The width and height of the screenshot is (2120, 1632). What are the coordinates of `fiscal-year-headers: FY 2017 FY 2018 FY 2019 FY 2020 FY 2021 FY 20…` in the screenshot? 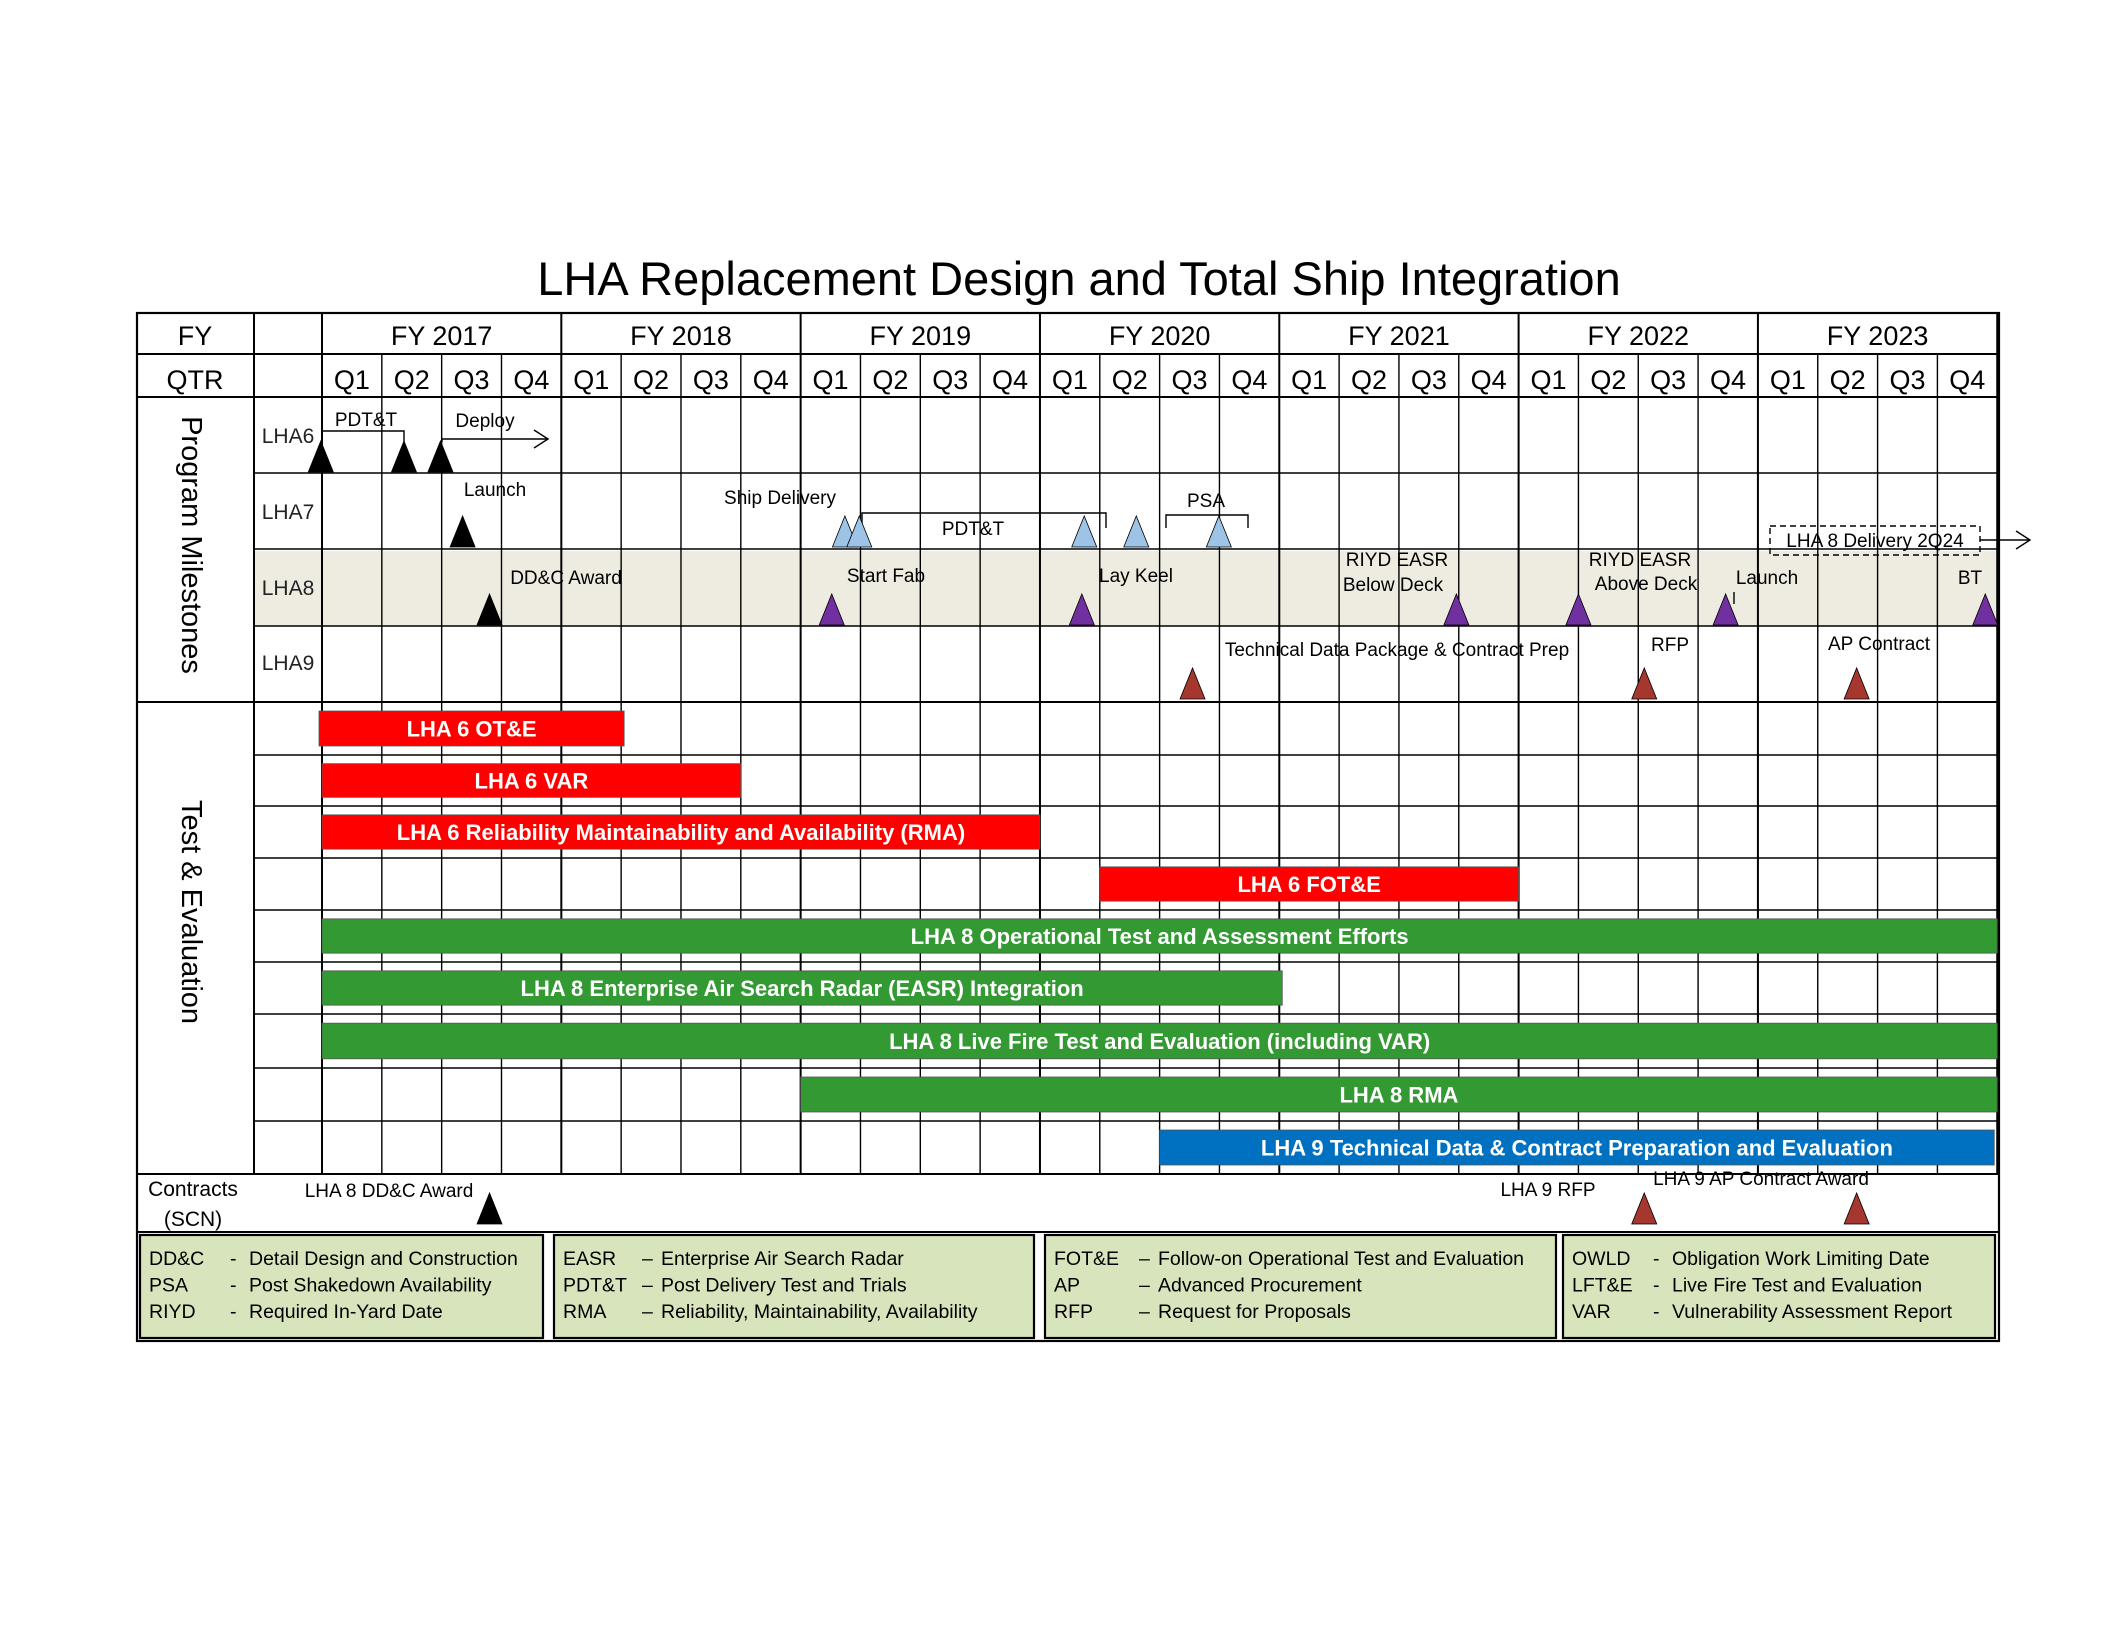 It's located at (1160, 336).